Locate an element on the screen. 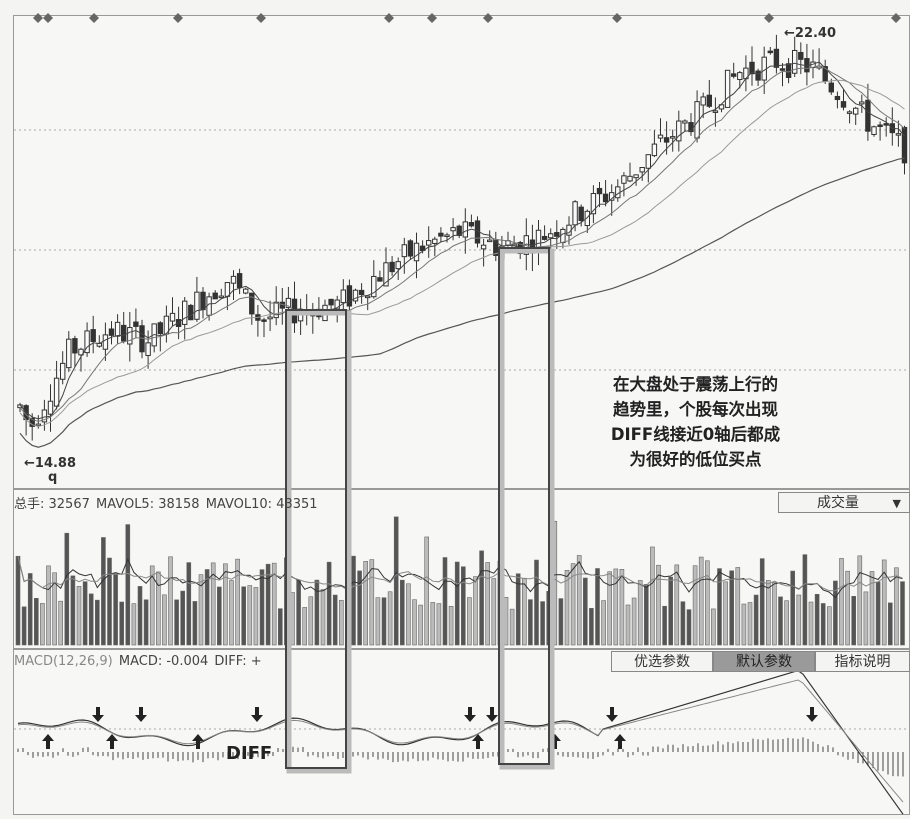  tab-indicator-help: 指标说明 is located at coordinates (862, 661).